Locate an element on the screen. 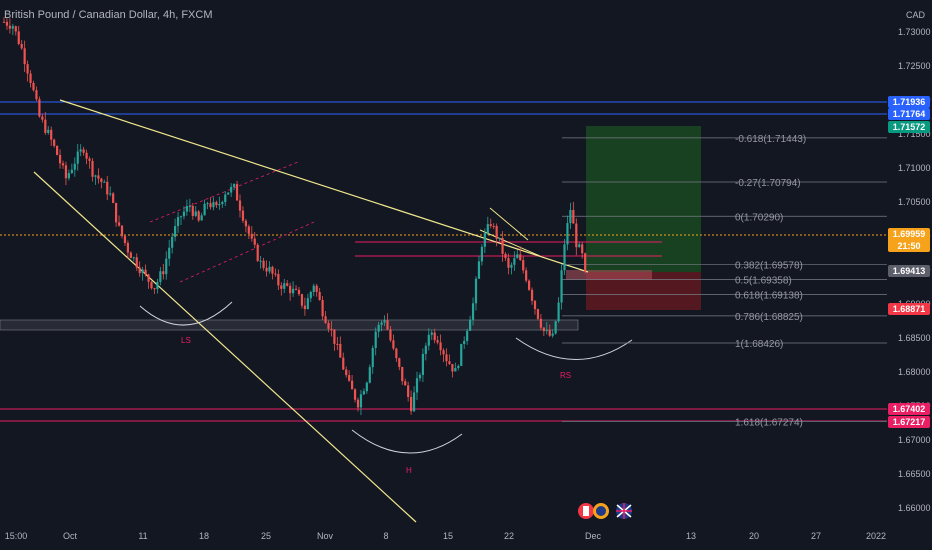 The image size is (932, 550). neckline-zone is located at coordinates (289, 325).